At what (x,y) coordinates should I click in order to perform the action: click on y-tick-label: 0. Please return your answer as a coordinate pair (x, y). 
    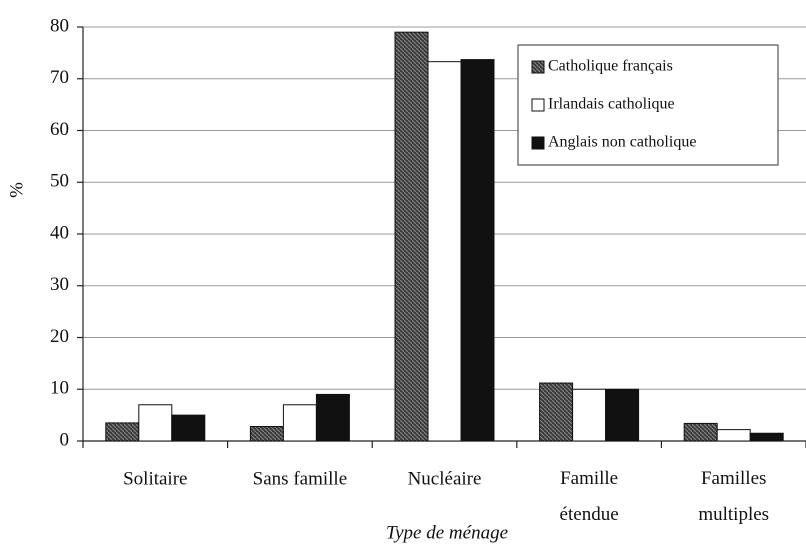
    Looking at the image, I should click on (65, 439).